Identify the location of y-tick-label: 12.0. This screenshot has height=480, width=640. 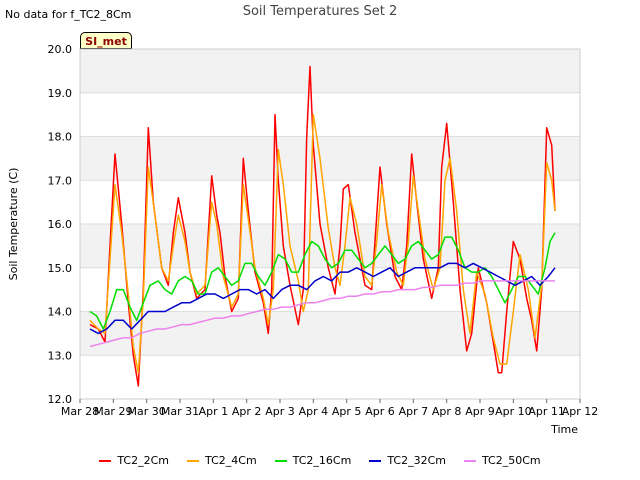
(60, 399).